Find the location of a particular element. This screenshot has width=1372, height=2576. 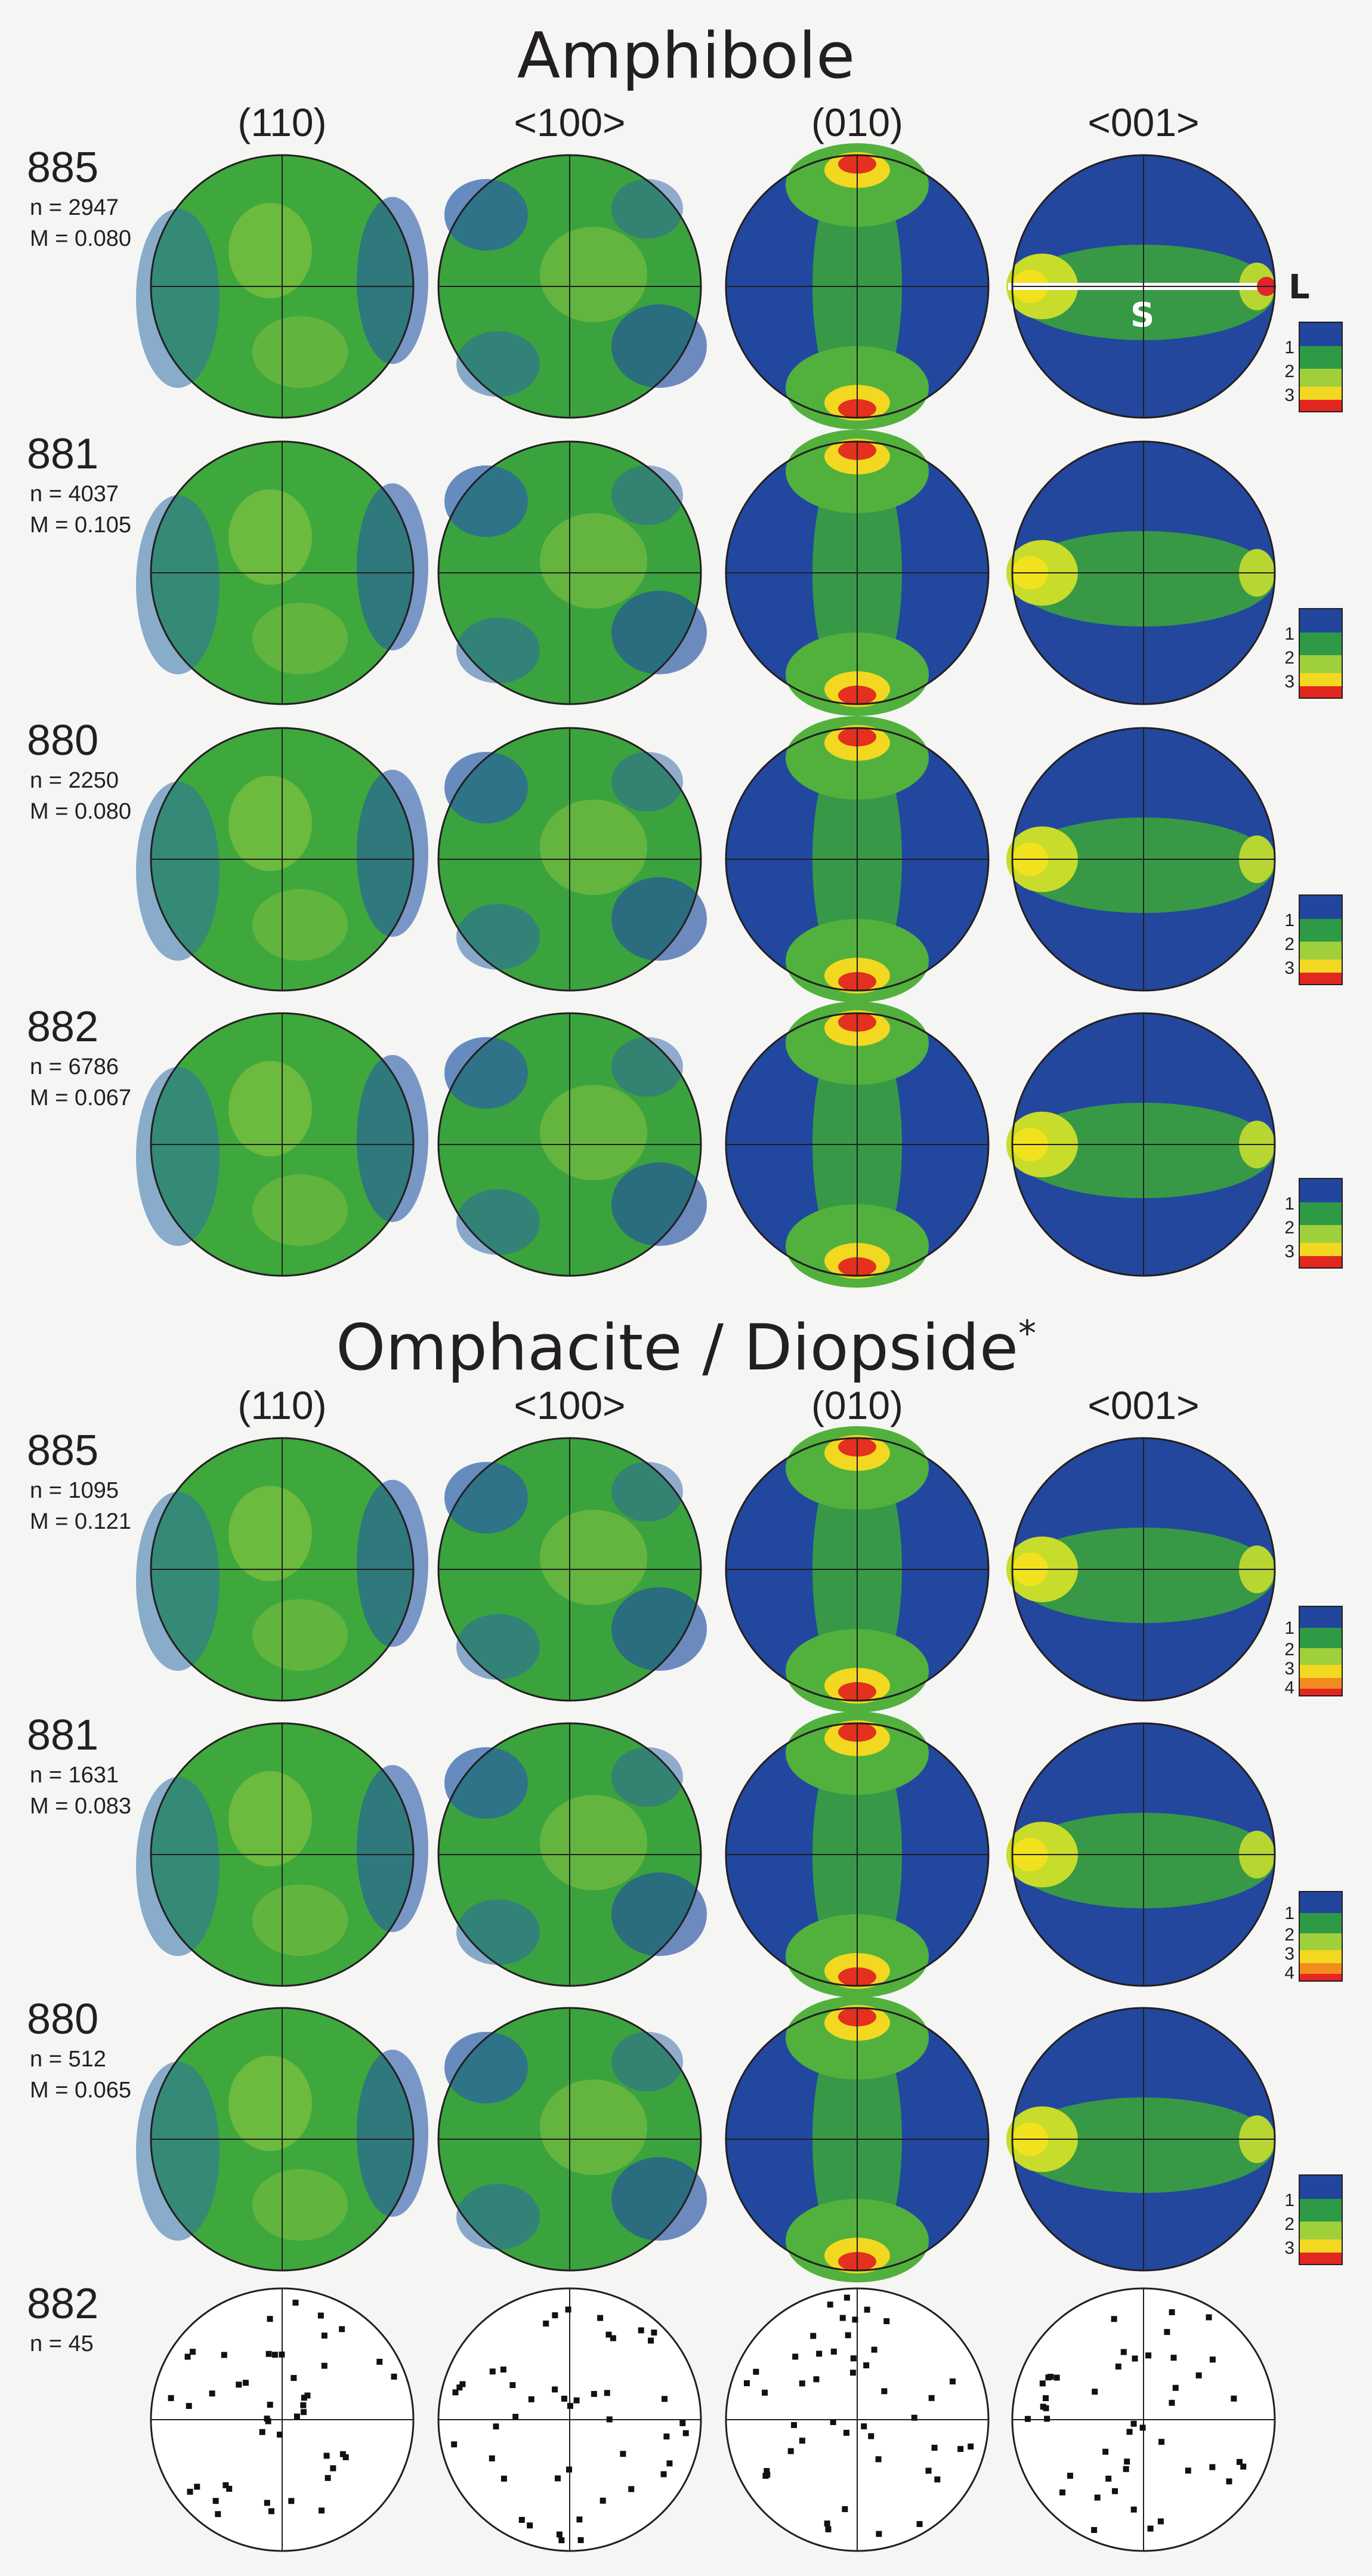

column-label: <001> is located at coordinates (1143, 122).